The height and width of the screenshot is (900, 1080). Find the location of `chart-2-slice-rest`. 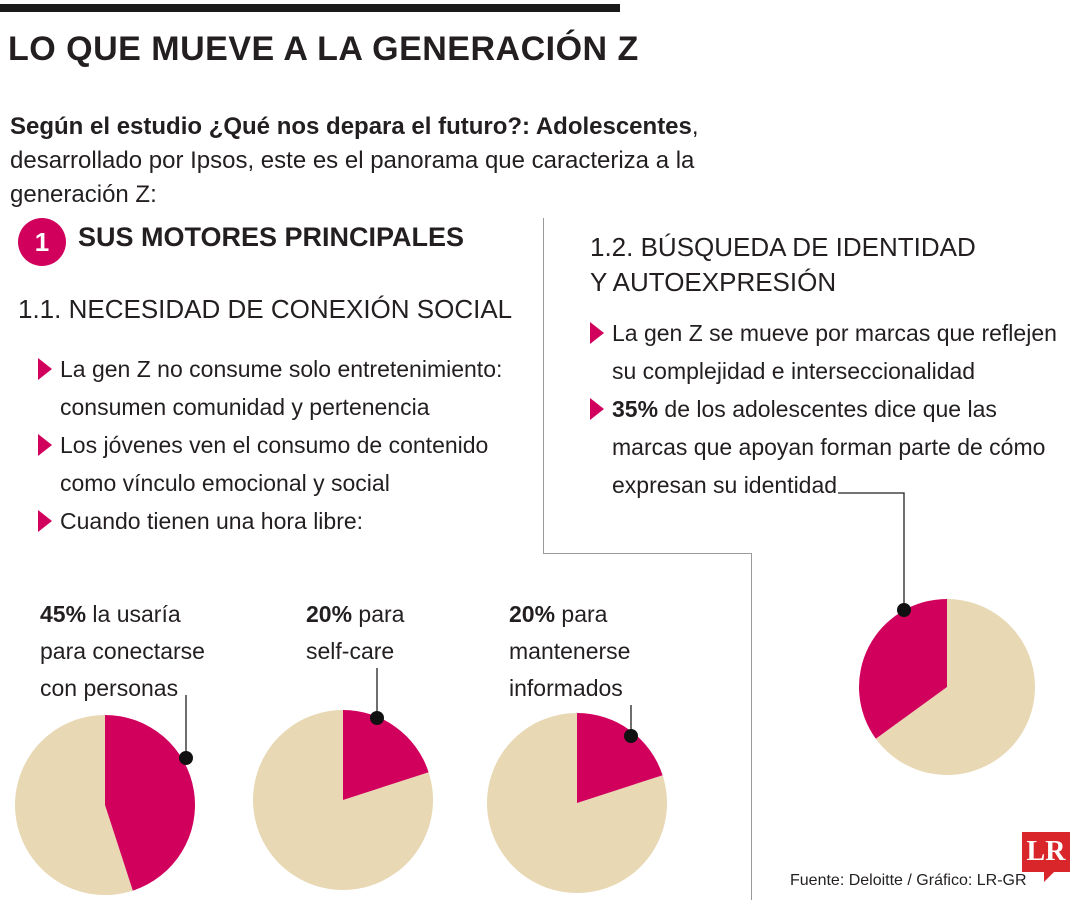

chart-2-slice-rest is located at coordinates (343, 800).